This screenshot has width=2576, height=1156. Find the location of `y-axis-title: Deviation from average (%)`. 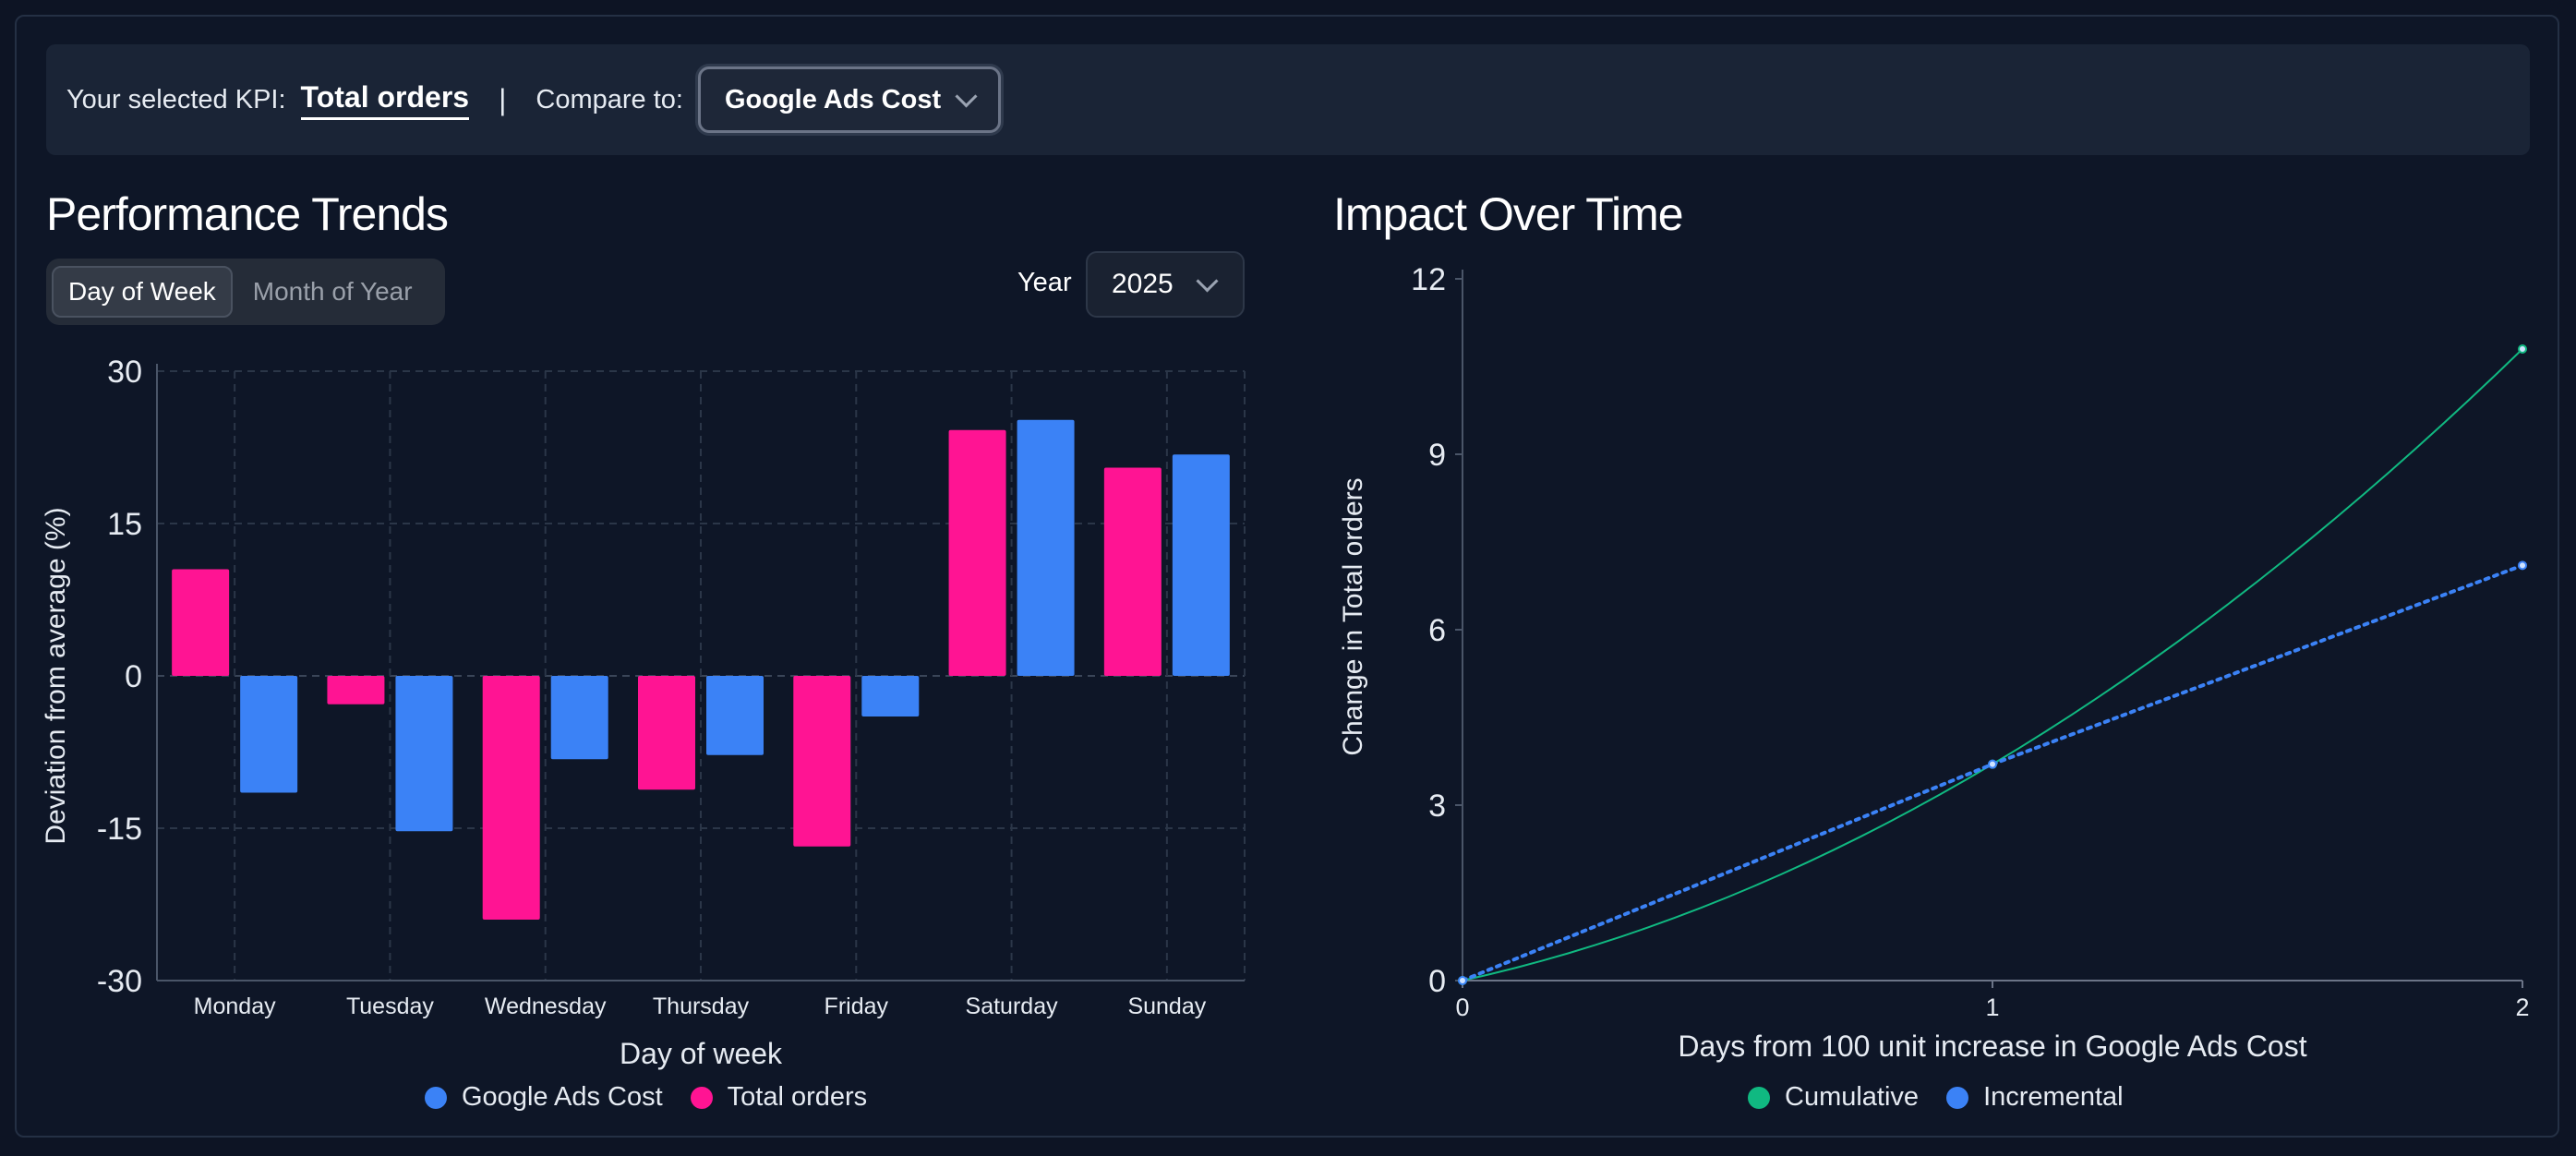

y-axis-title: Deviation from average (%) is located at coordinates (56, 675).